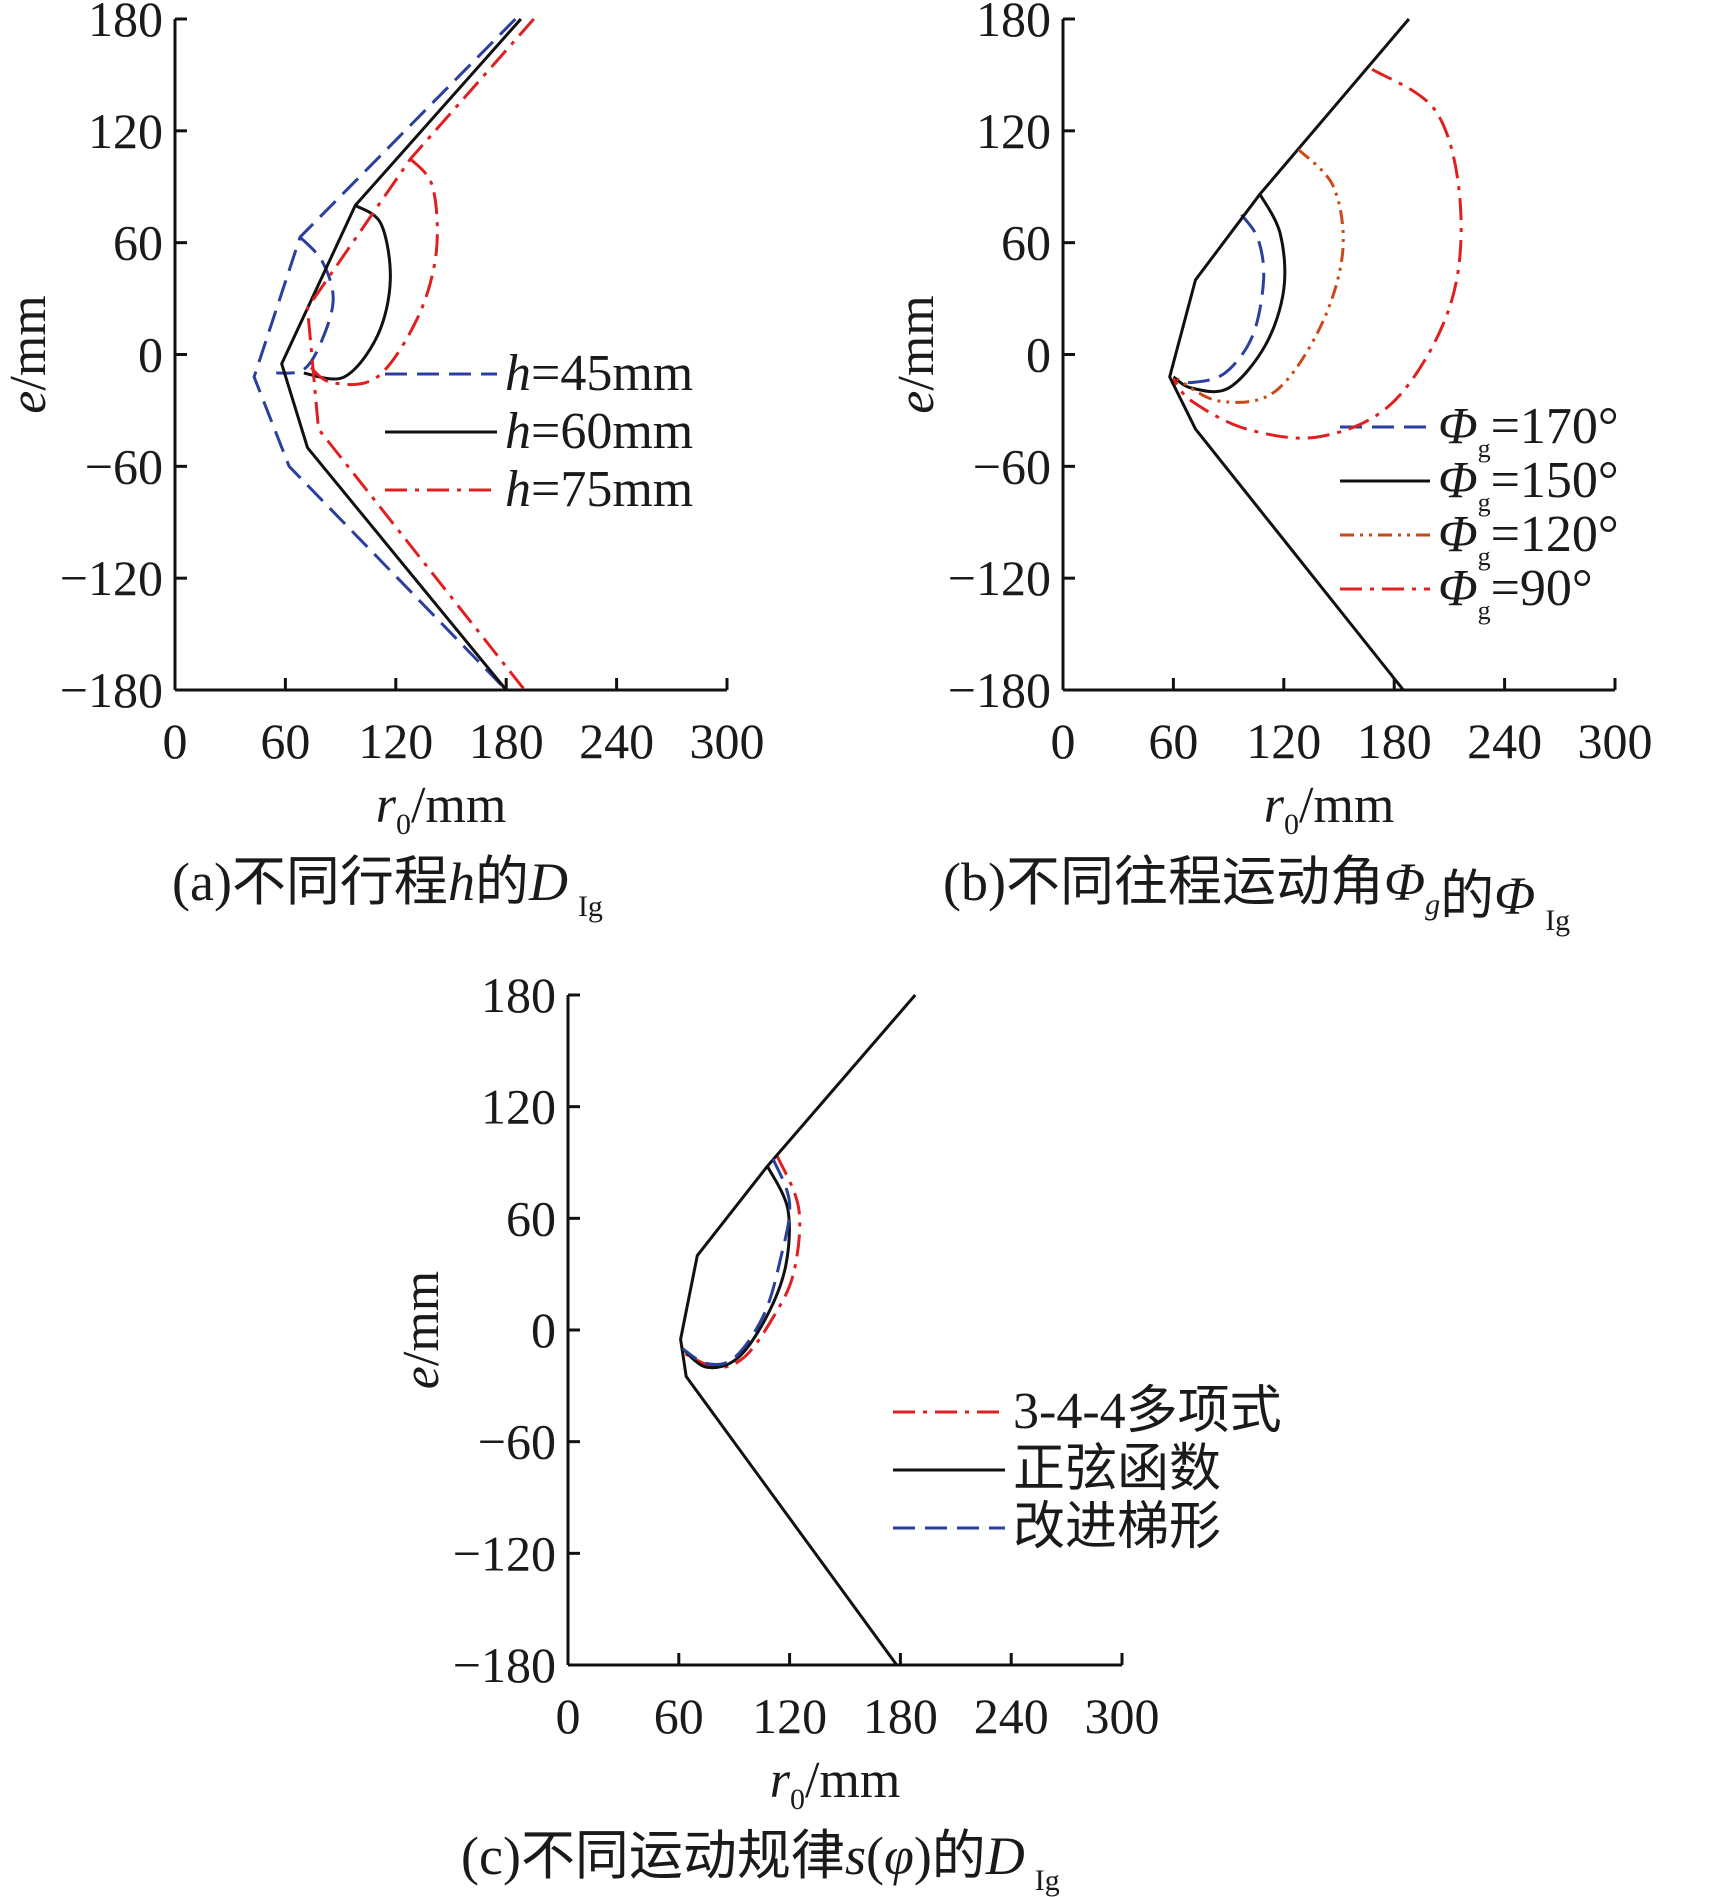 The width and height of the screenshot is (1735, 1897). Describe the element at coordinates (1528, 484) in the screenshot. I see `legend-label: Φg=150°` at that location.